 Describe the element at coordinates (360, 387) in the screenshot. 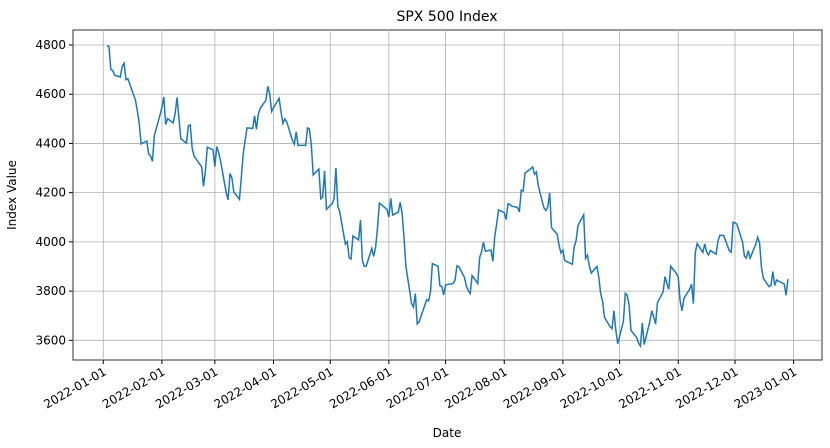

I see `x-tick-label: 2022-06-01` at that location.